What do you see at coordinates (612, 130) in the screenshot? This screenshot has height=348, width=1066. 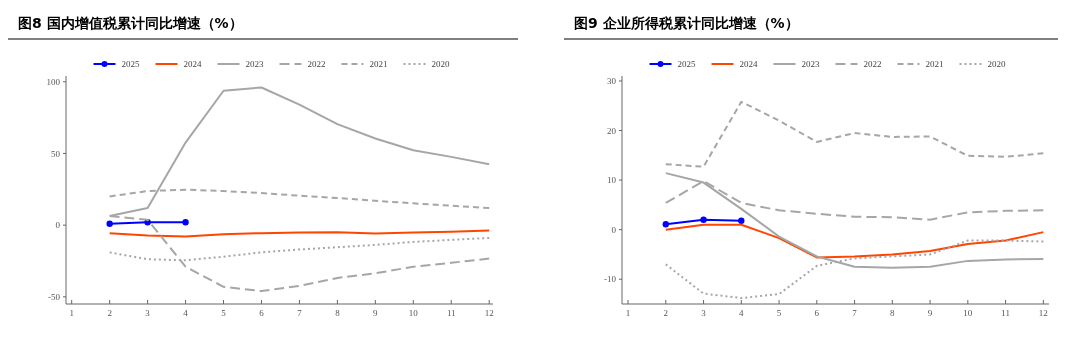 I see `y-tick-label: 20` at bounding box center [612, 130].